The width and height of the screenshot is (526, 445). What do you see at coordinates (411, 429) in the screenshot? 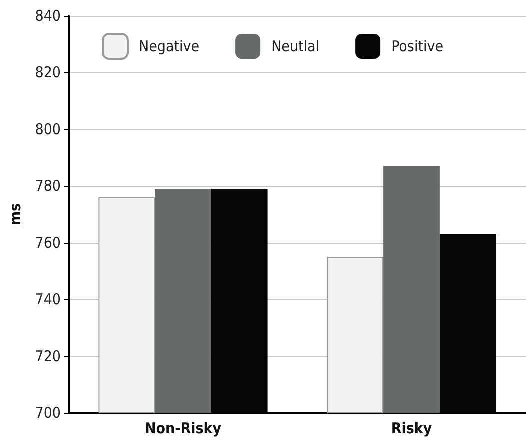
I see `x-tick-label: Risky` at bounding box center [411, 429].